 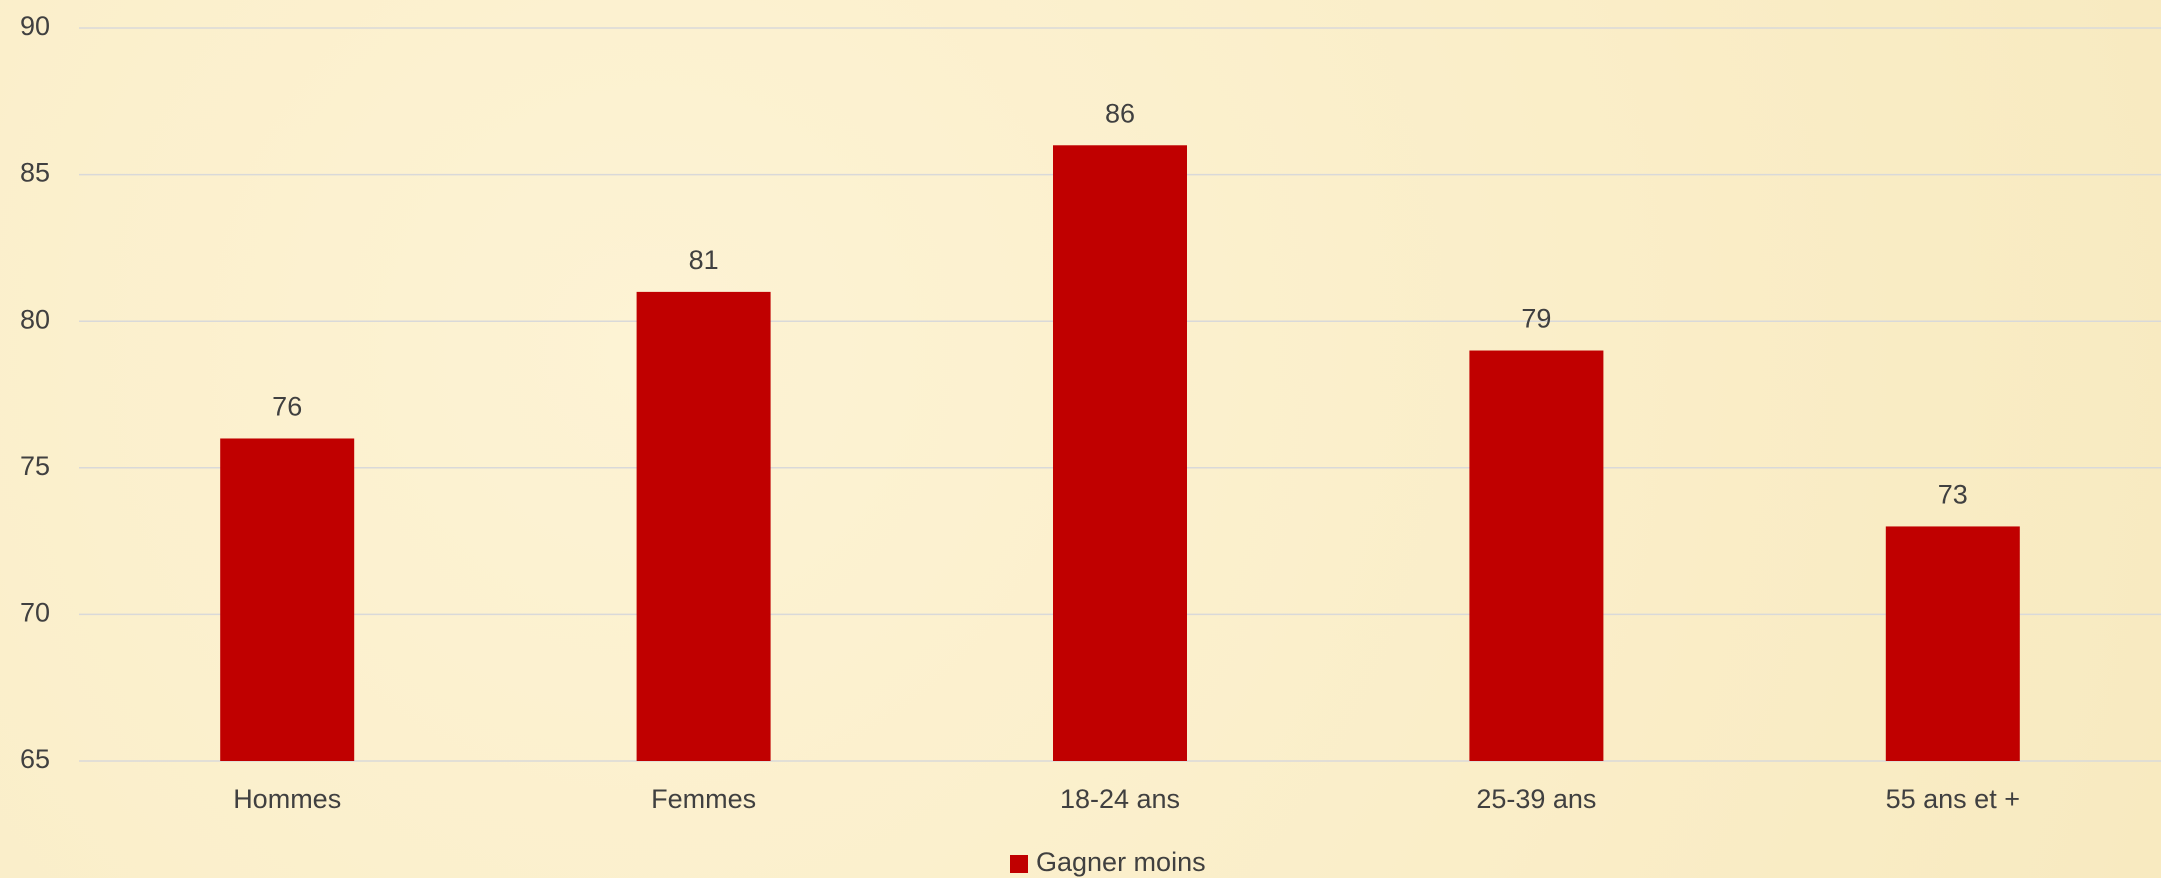 What do you see at coordinates (1120, 799) in the screenshot?
I see `x-tick-label: 18-24 ans` at bounding box center [1120, 799].